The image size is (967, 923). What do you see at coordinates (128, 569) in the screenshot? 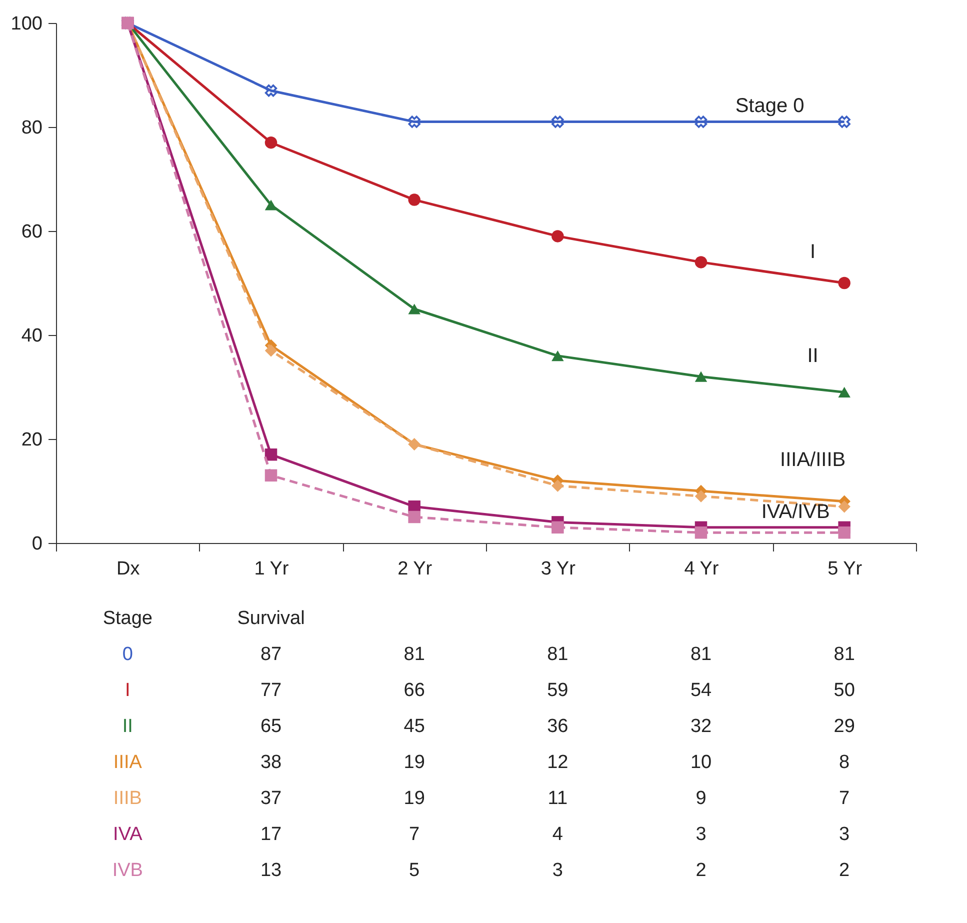
I see `x-tick-label: Dx` at bounding box center [128, 569].